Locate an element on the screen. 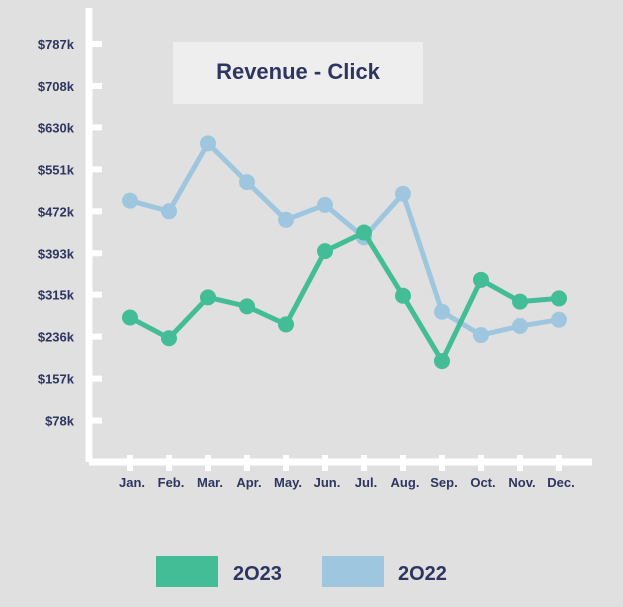  x-tick-label: Nov. is located at coordinates (521, 482).